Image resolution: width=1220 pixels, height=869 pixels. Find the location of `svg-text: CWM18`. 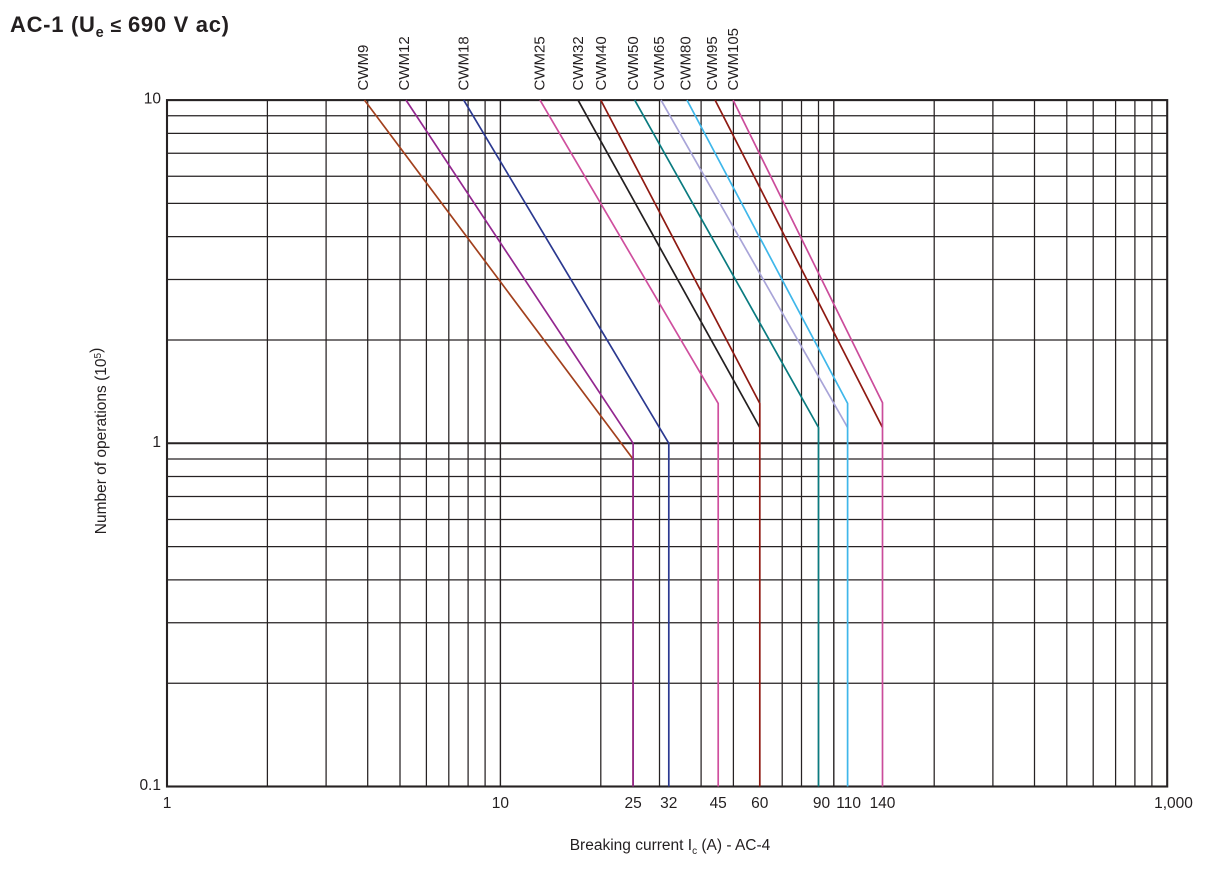

svg-text: CWM18 is located at coordinates (463, 63).